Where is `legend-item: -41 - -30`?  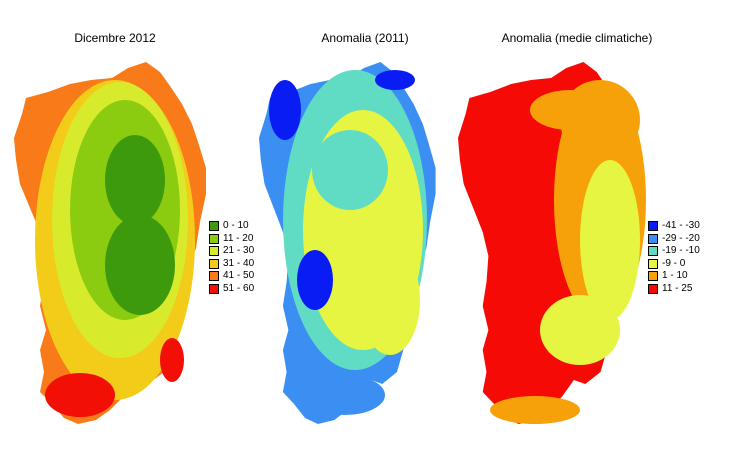 legend-item: -41 - -30 is located at coordinates (674, 226).